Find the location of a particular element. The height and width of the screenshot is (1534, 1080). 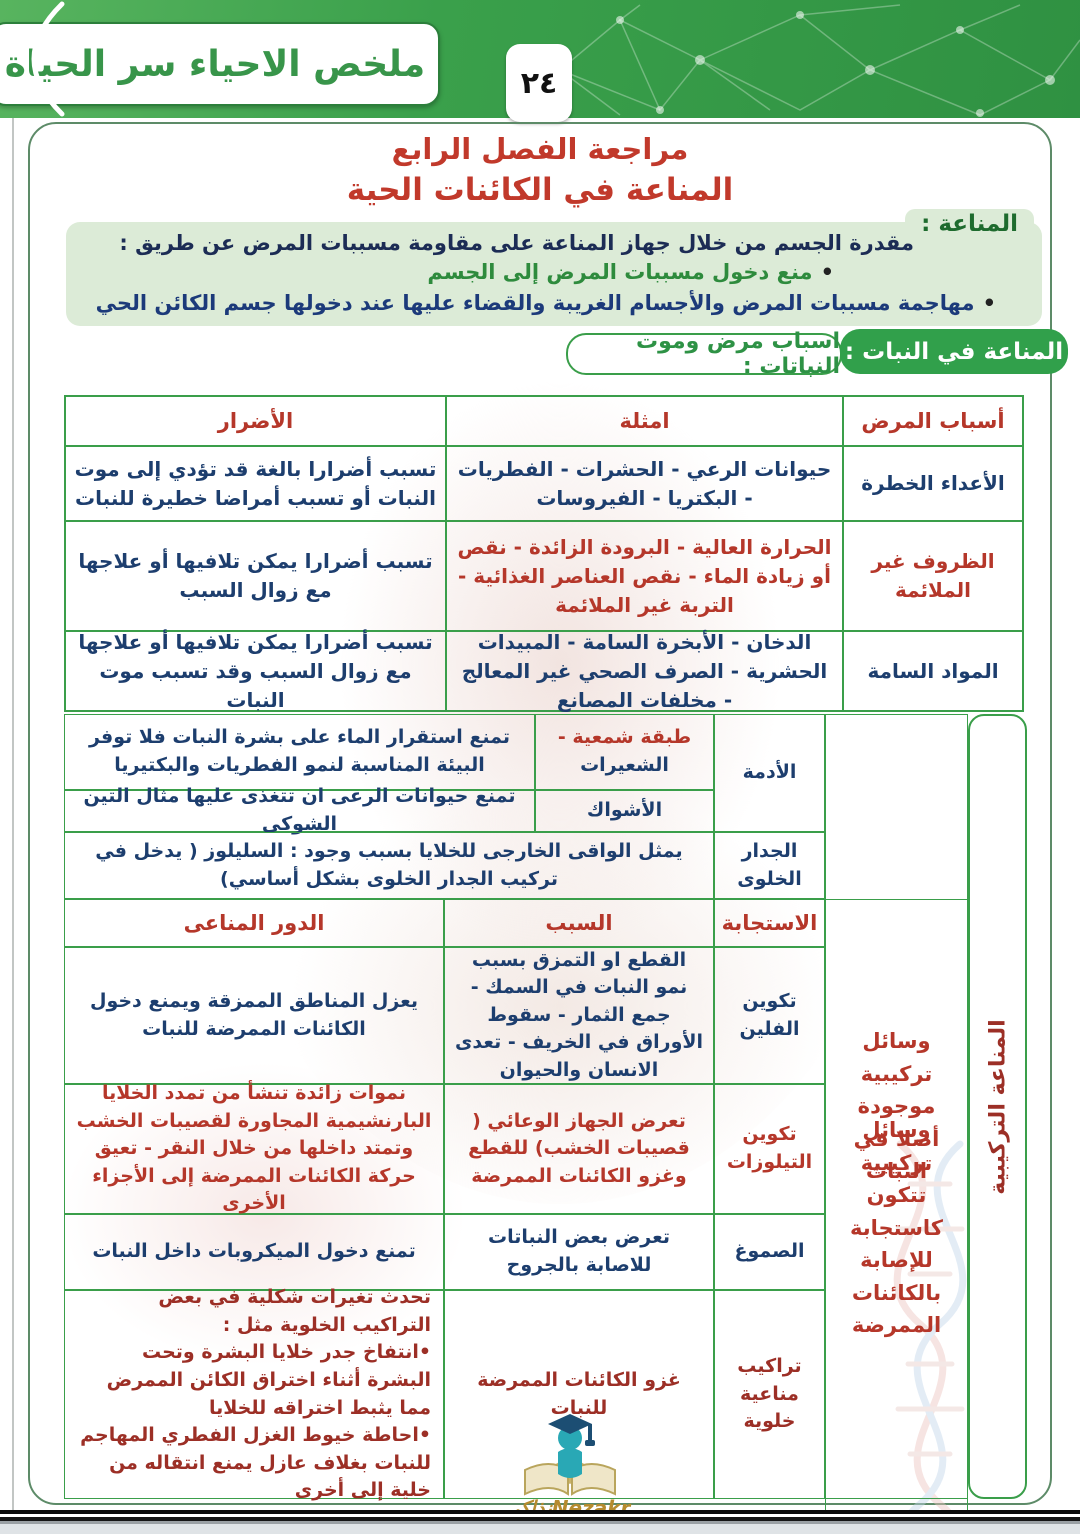

plant-immunity-label: المناعة في النبات : is located at coordinates (954, 351).